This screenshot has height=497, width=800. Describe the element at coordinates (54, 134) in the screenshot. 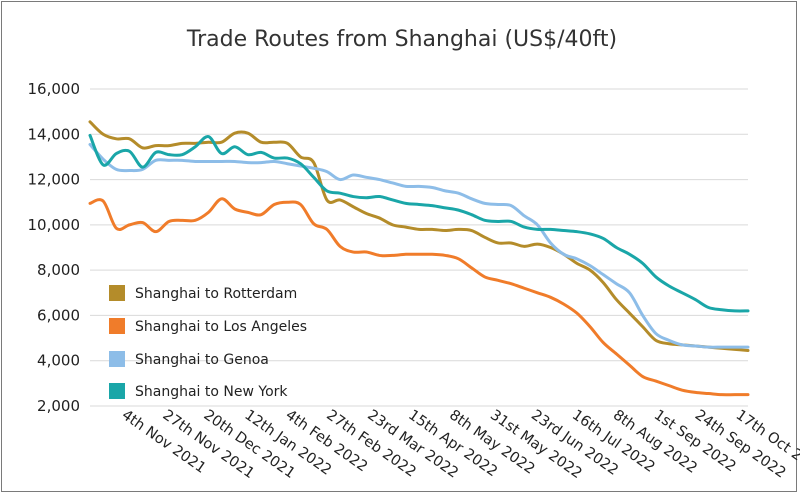

I see `y-tick-label: 14,000` at that location.